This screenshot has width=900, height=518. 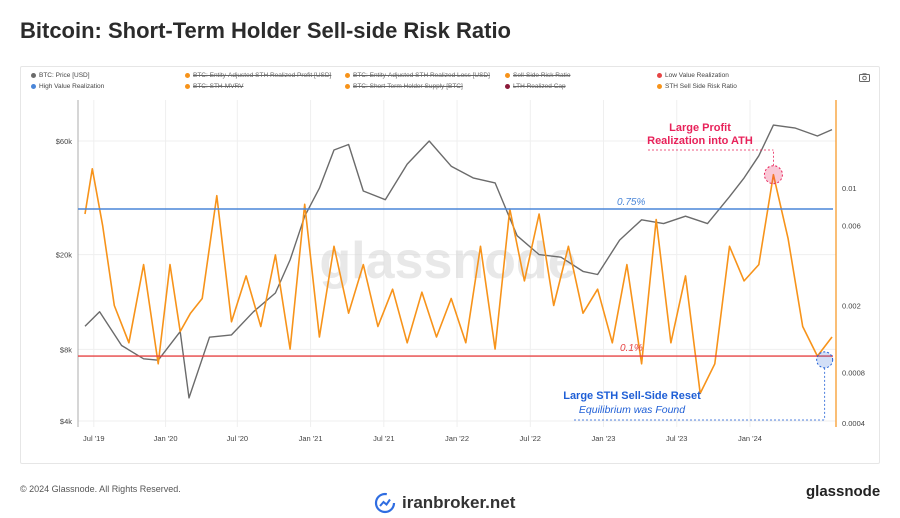 I want to click on copyright-text: © 2024 Glassnode. All Rights Reserved., so click(x=100, y=489).